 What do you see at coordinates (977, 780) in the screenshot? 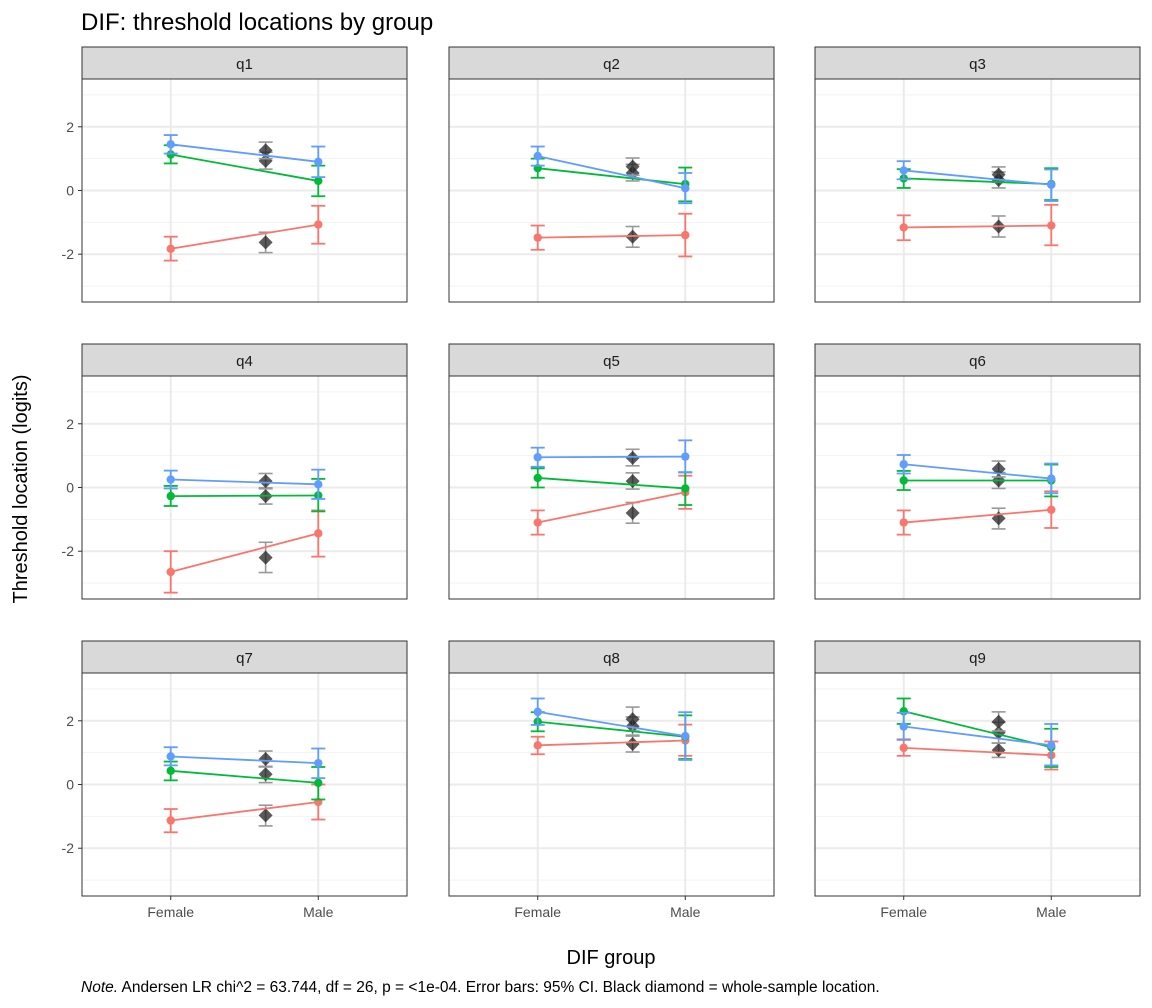
I see `facet-panel-q9: q9 Female Male` at bounding box center [977, 780].